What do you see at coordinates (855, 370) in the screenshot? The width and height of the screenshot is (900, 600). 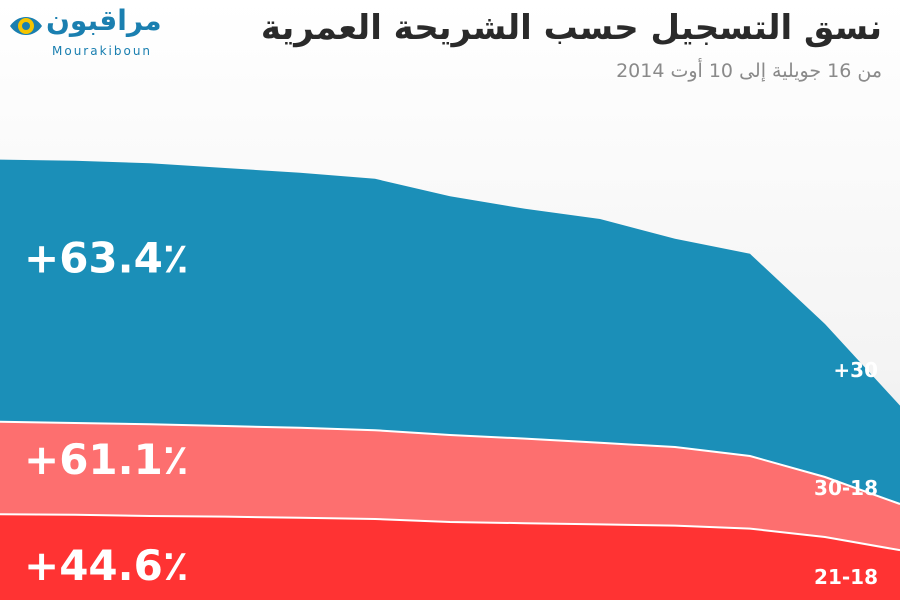 I see `series-name-label-2: +30` at bounding box center [855, 370].